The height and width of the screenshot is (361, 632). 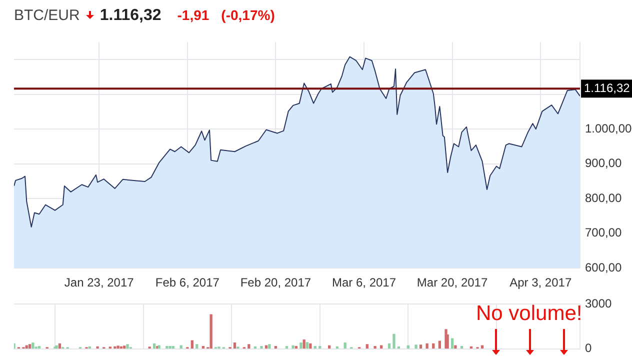 What do you see at coordinates (607, 87) in the screenshot?
I see `ref-line-label: 1.116,32` at bounding box center [607, 87].